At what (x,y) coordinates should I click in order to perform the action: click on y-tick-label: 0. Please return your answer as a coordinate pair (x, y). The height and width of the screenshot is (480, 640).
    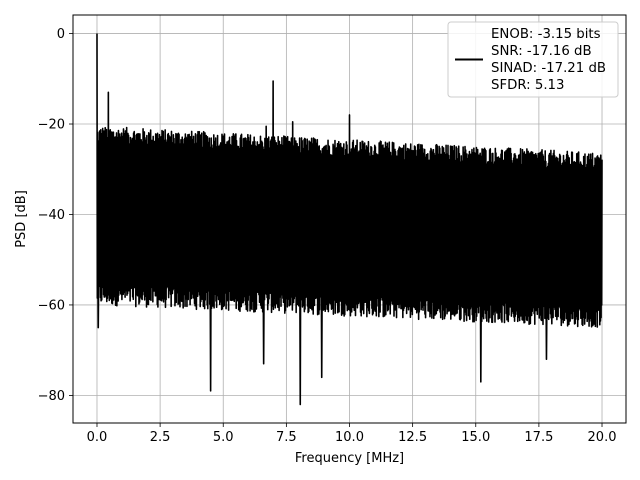
    Looking at the image, I should click on (61, 34).